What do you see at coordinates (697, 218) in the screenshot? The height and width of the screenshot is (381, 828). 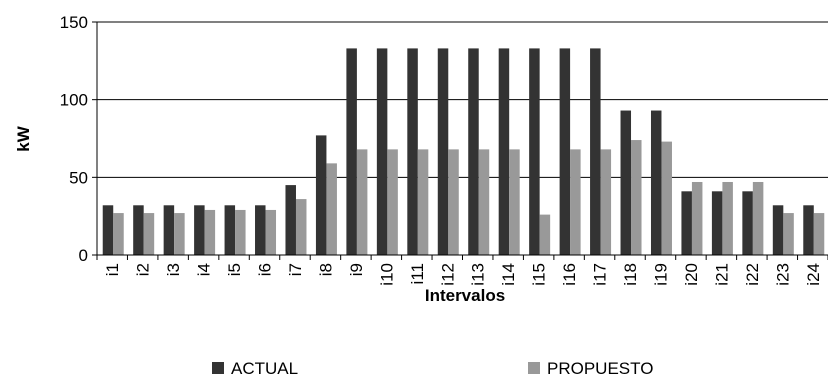 I see `bar-propuesto-i20` at bounding box center [697, 218].